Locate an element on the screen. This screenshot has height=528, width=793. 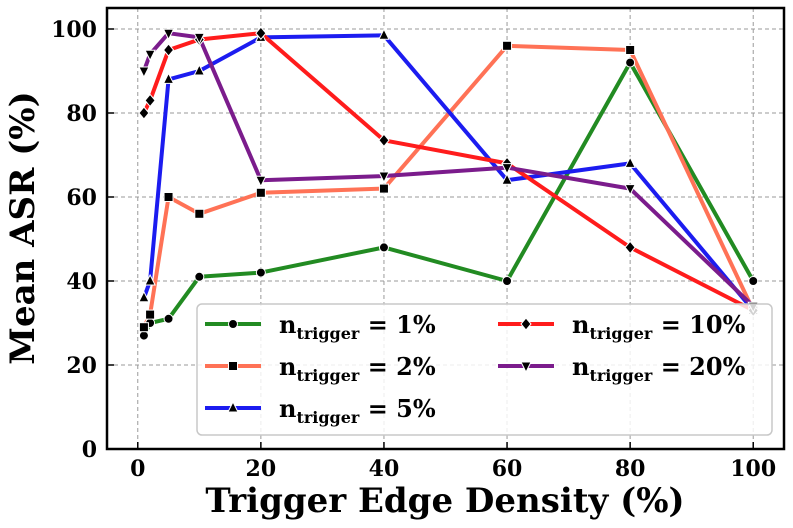
y-tick-label: 100 is located at coordinates (74, 30).